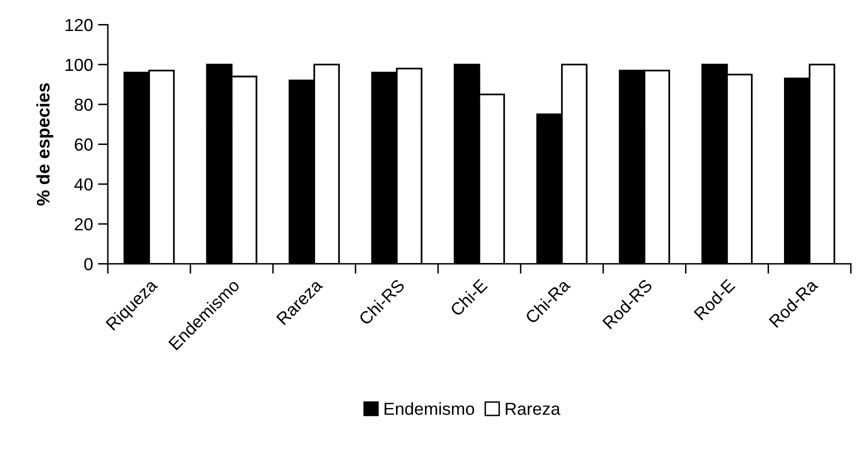  I want to click on y-tick-label: 120, so click(79, 25).